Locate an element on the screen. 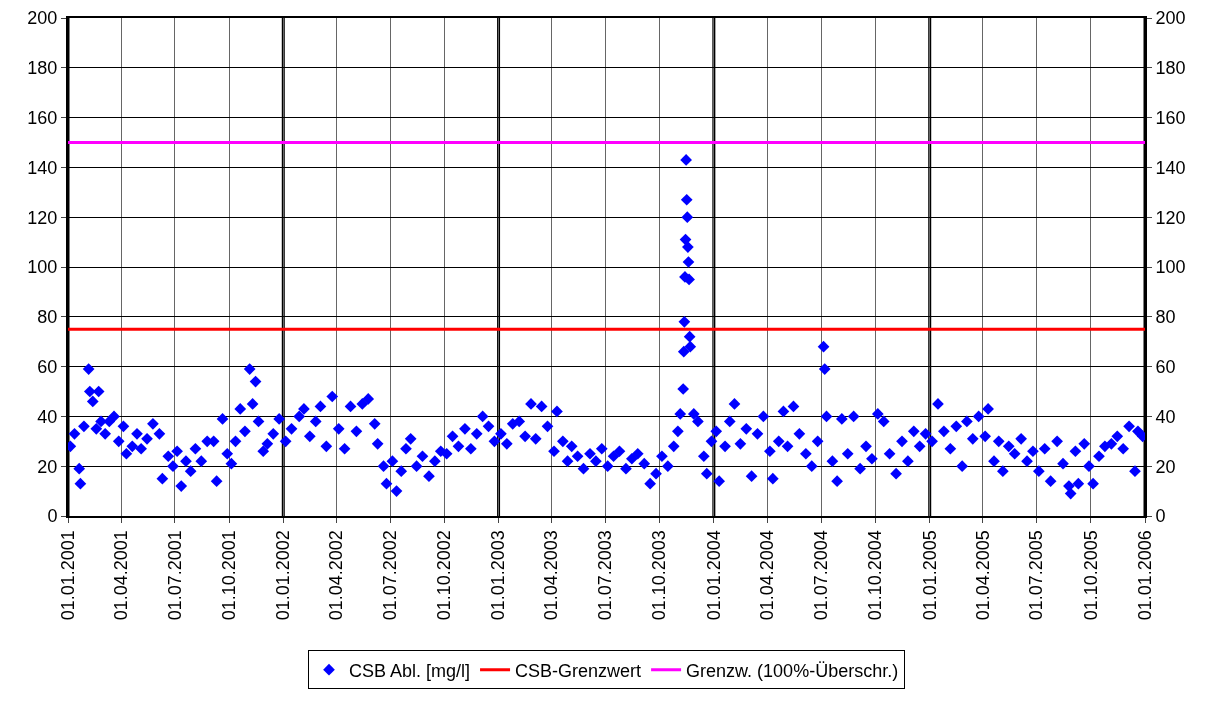  x-tick-label: 01.07.2001 is located at coordinates (174, 575).